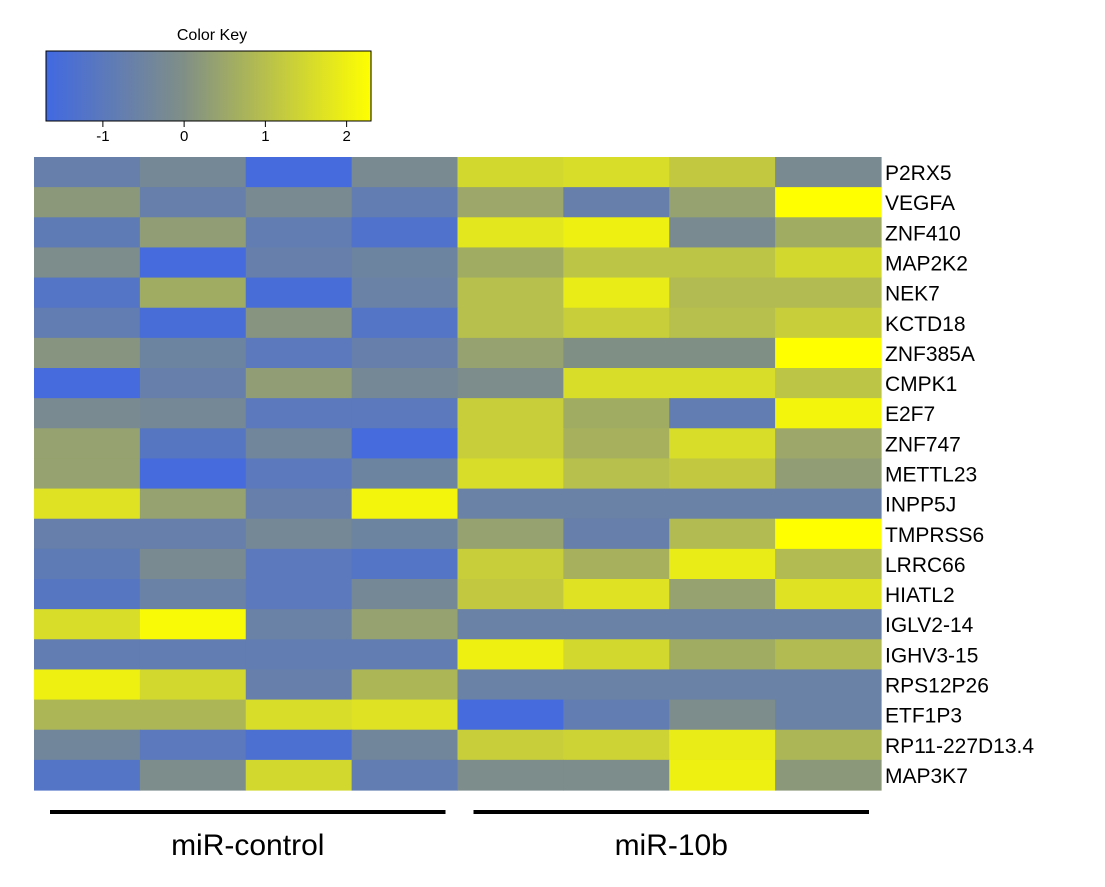  What do you see at coordinates (931, 475) in the screenshot?
I see `row-label: METTL23` at bounding box center [931, 475].